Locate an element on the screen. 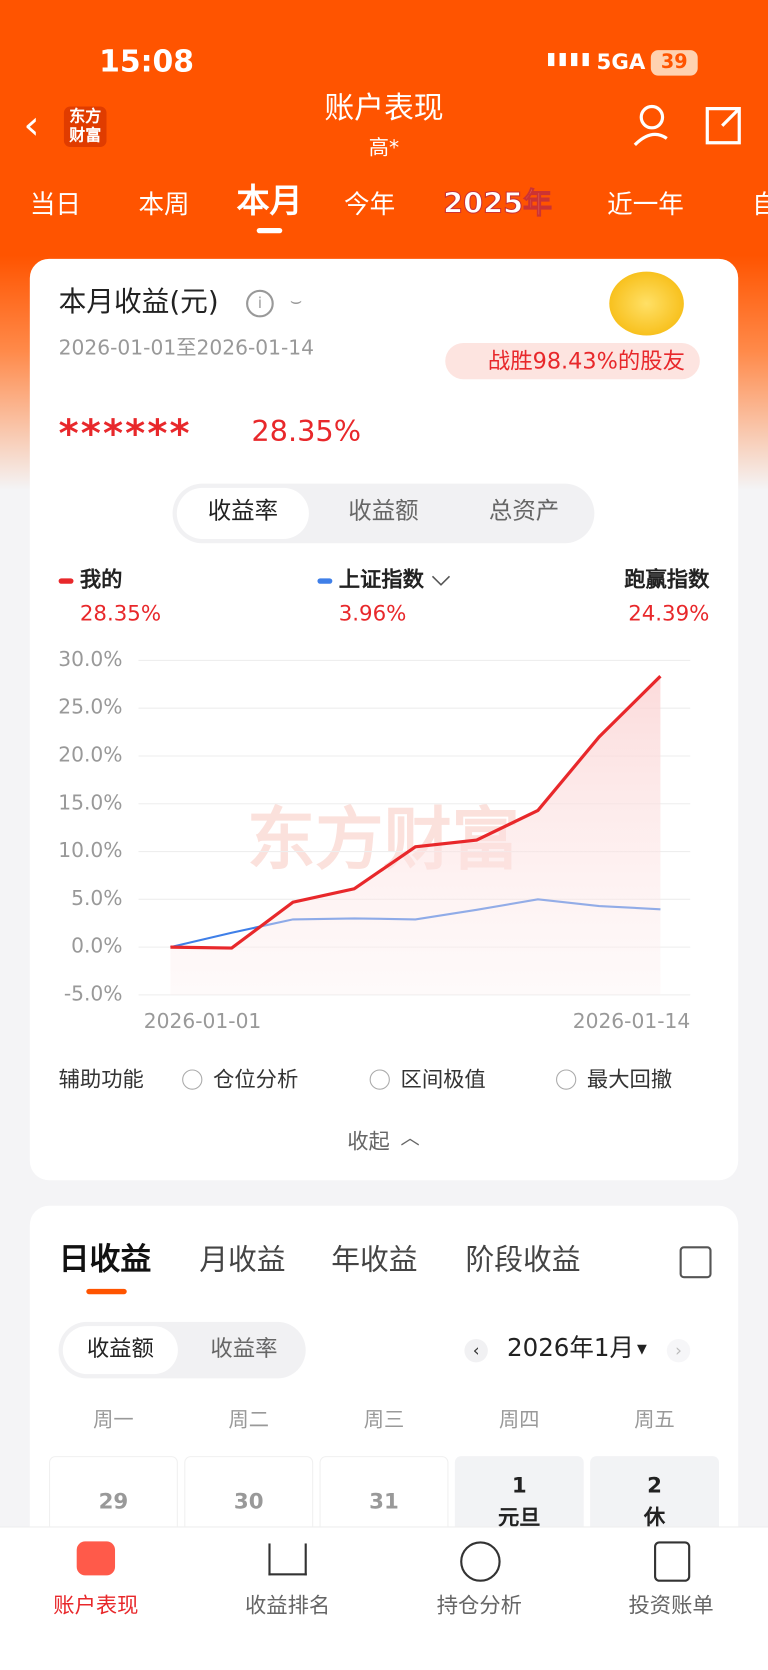  amount: ****** is located at coordinates (125, 434).